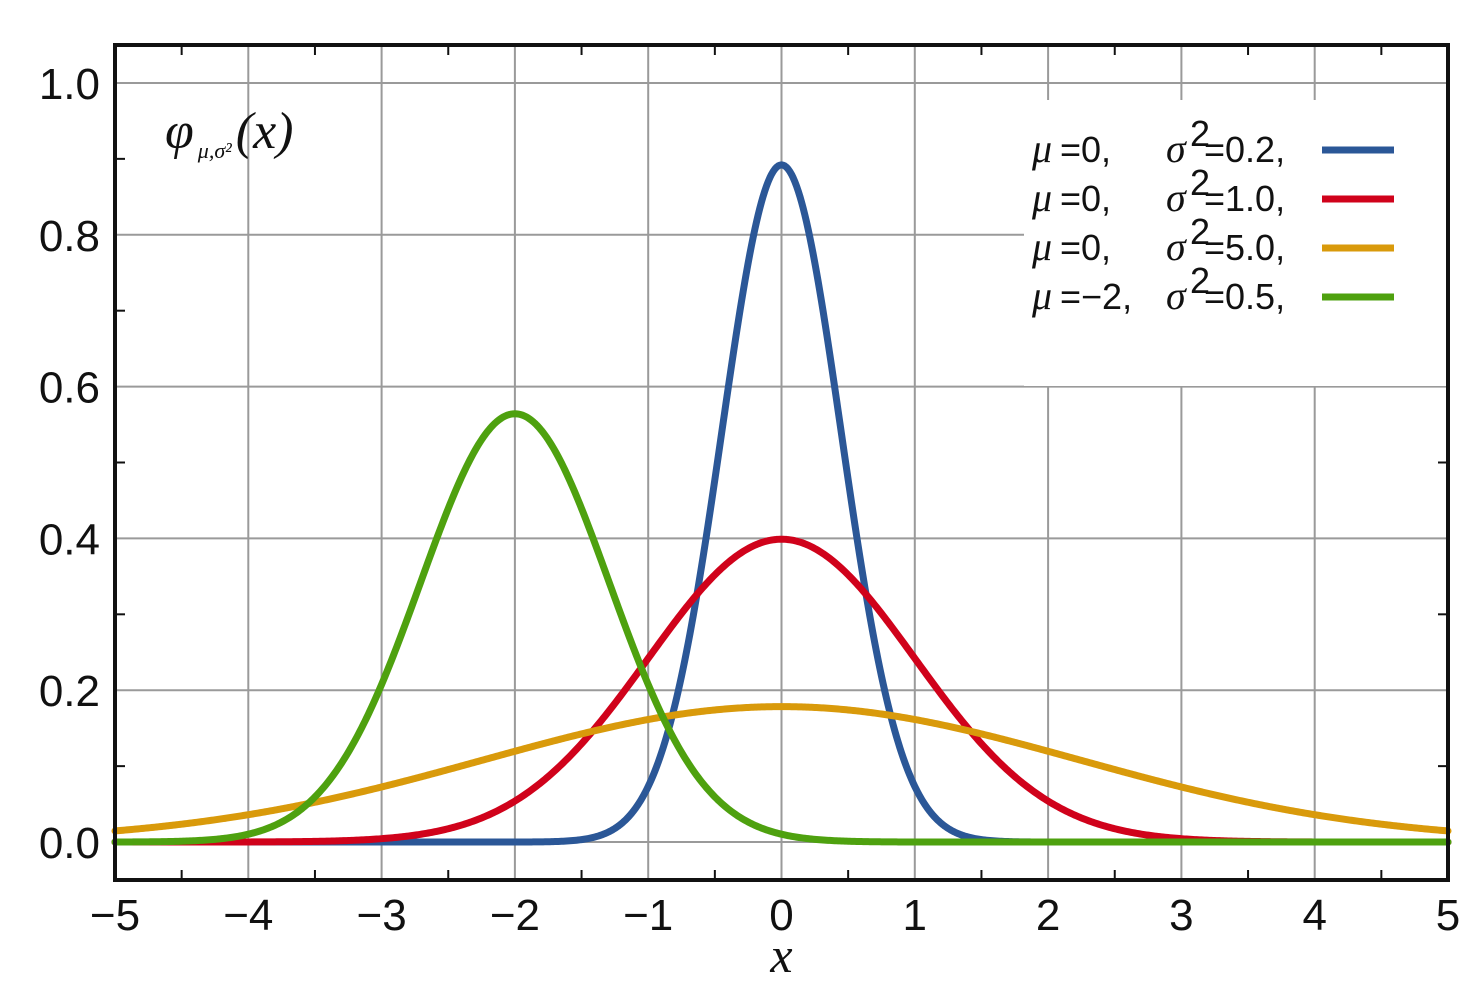 Image resolution: width=1464 pixels, height=1000 pixels. Describe the element at coordinates (1096, 296) in the screenshot. I see `legend-mu-value: =−2,` at that location.